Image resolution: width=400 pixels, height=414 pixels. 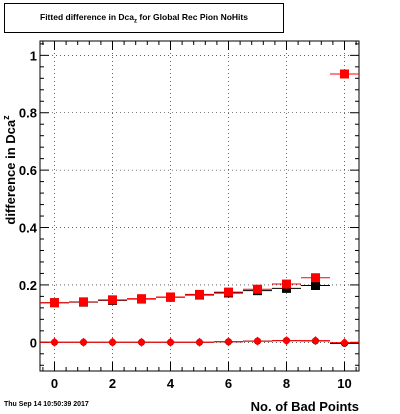 What do you see at coordinates (344, 383) in the screenshot?
I see `x-tick-label: 10` at bounding box center [344, 383].